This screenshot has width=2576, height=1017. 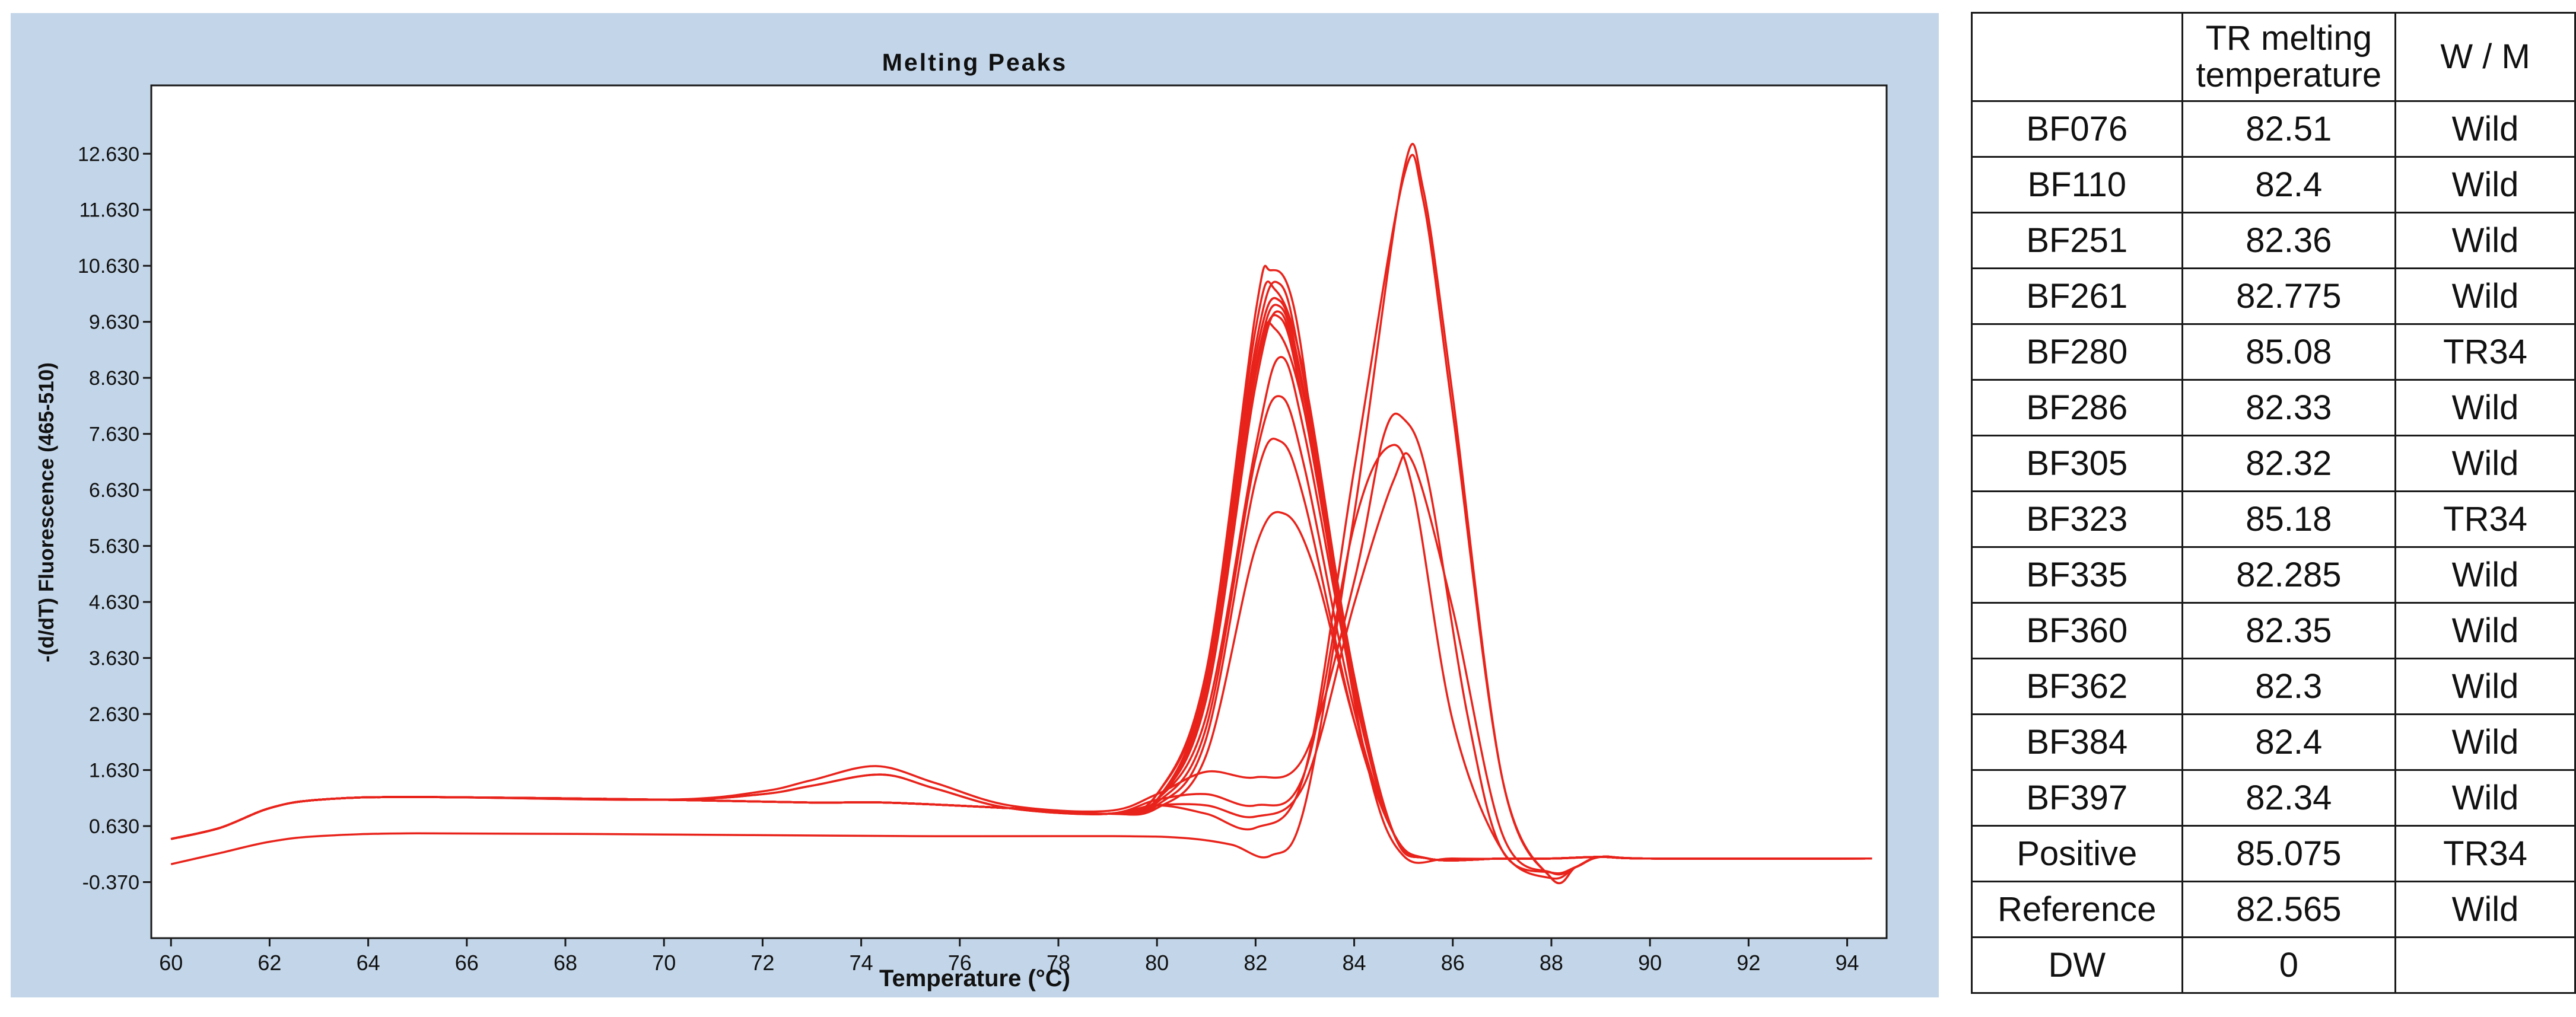 I want to click on y-tick-label: 6.630, so click(x=114, y=491).